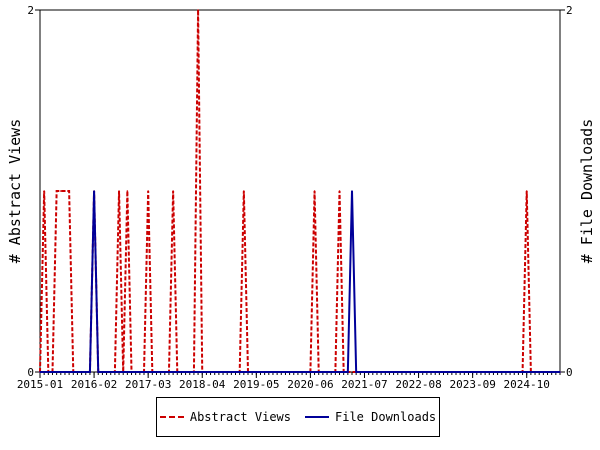 The width and height of the screenshot is (600, 450). What do you see at coordinates (240, 417) in the screenshot?
I see `legend-label: Abstract Views` at bounding box center [240, 417].